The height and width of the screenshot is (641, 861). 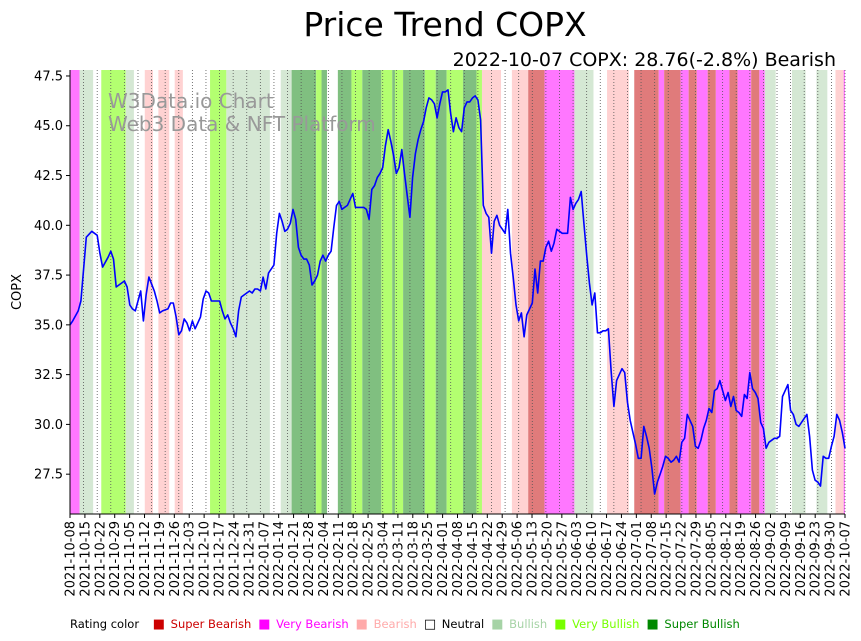 What do you see at coordinates (700, 624) in the screenshot?
I see `legend-label: Super Bullish` at bounding box center [700, 624].